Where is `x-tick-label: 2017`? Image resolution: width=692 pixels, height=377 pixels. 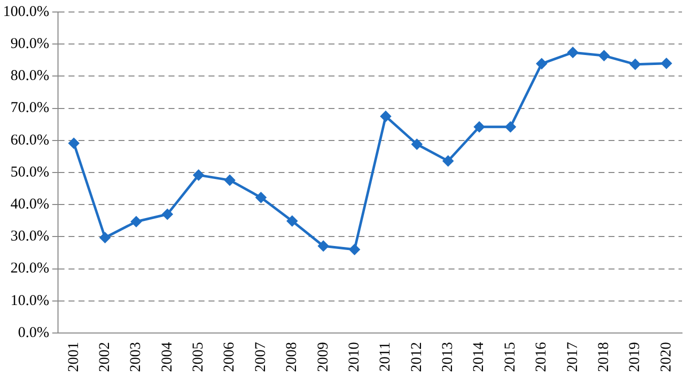 x-tick-label: 2017 is located at coordinates (572, 357).